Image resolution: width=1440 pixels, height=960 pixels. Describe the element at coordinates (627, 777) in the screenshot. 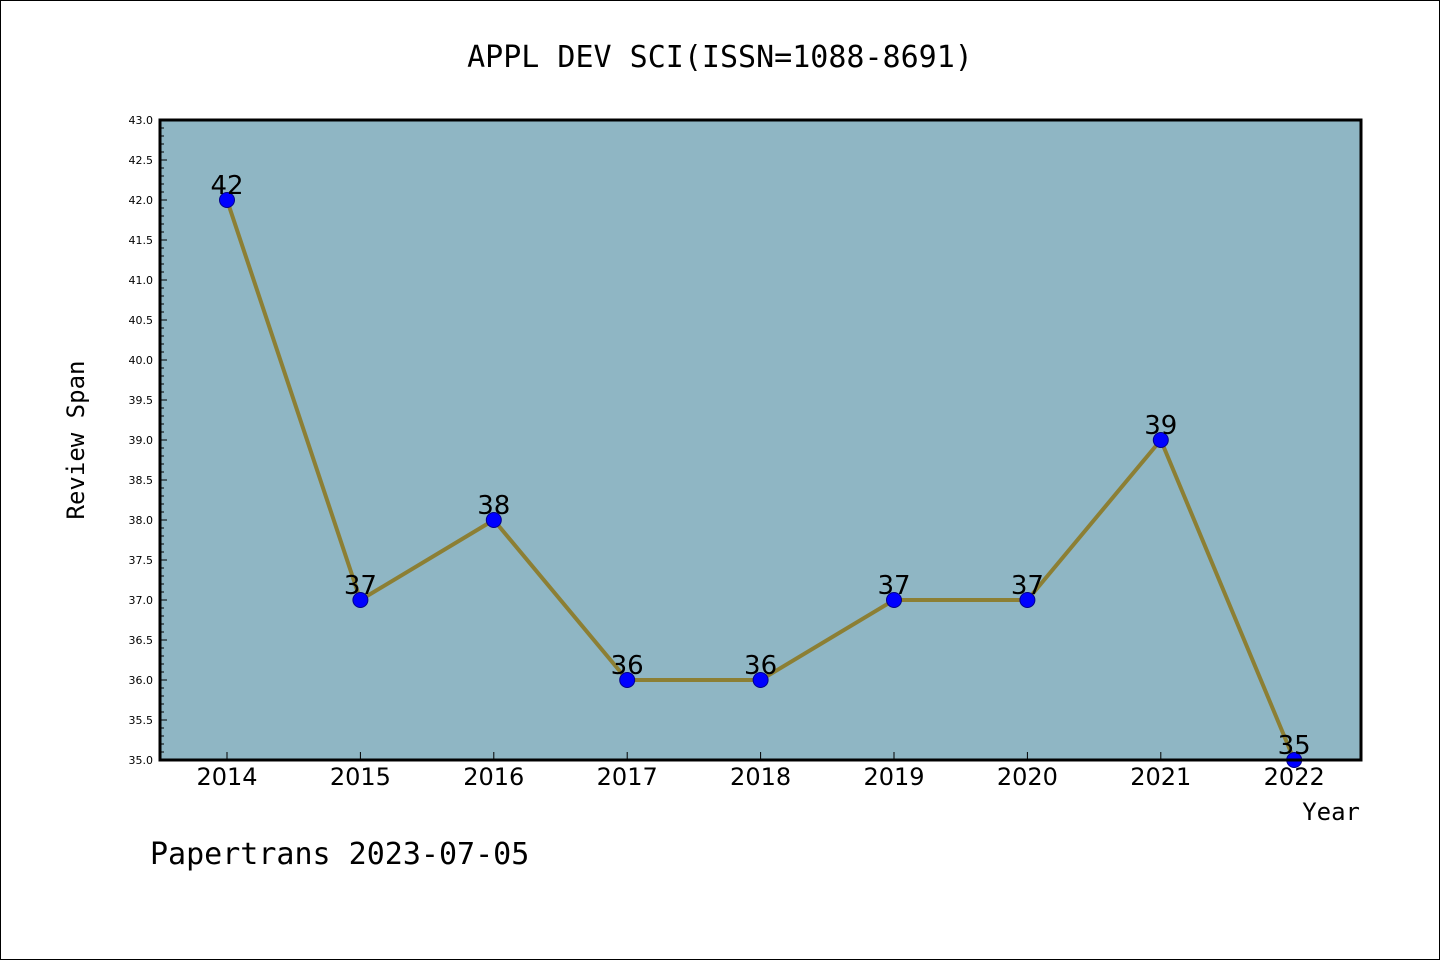

I see `x-tick-label: 2017` at that location.